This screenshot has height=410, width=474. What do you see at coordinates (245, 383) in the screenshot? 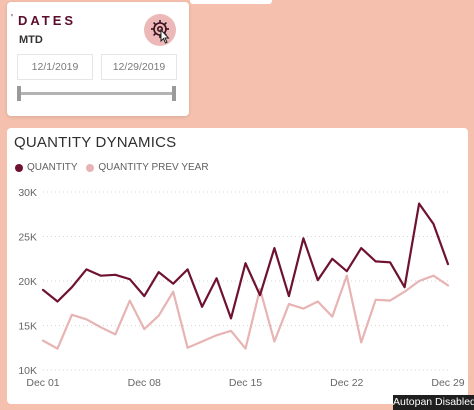
I see `x-tick-label: Dec 15` at bounding box center [245, 383].